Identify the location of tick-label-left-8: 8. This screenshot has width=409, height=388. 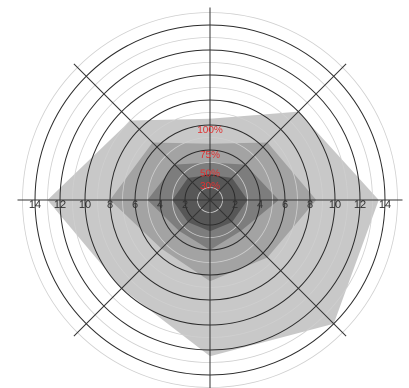
(110, 205).